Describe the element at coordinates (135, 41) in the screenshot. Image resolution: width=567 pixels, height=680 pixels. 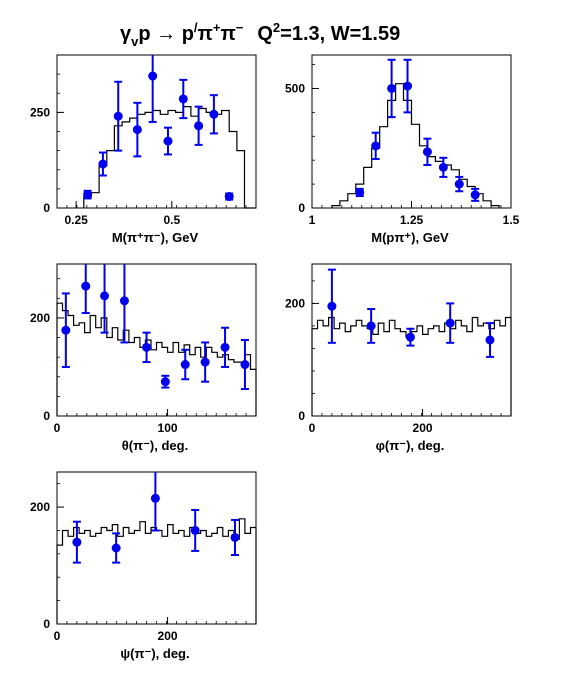
I see `title-gamma-sub: v` at that location.